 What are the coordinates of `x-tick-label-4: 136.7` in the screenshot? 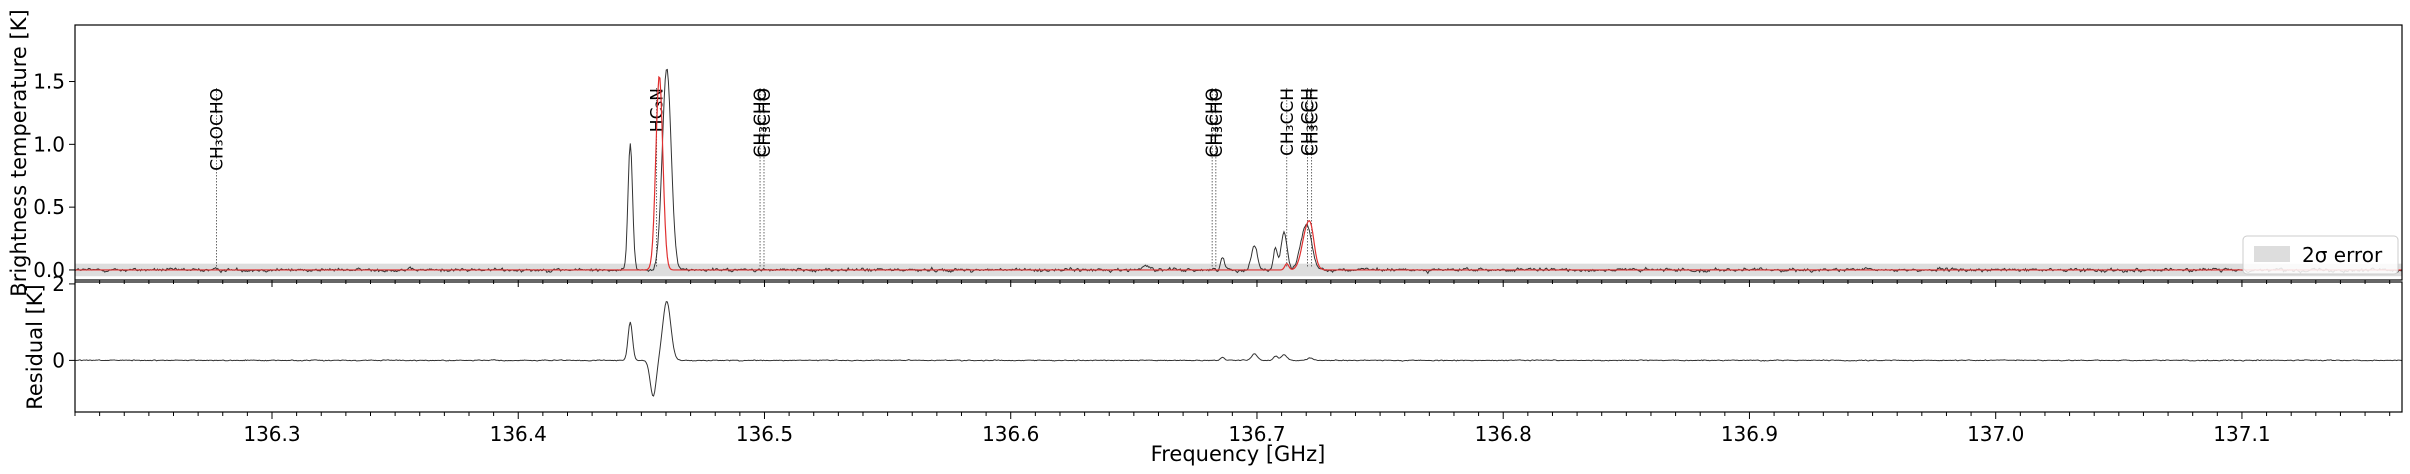 It's located at (1256, 434).